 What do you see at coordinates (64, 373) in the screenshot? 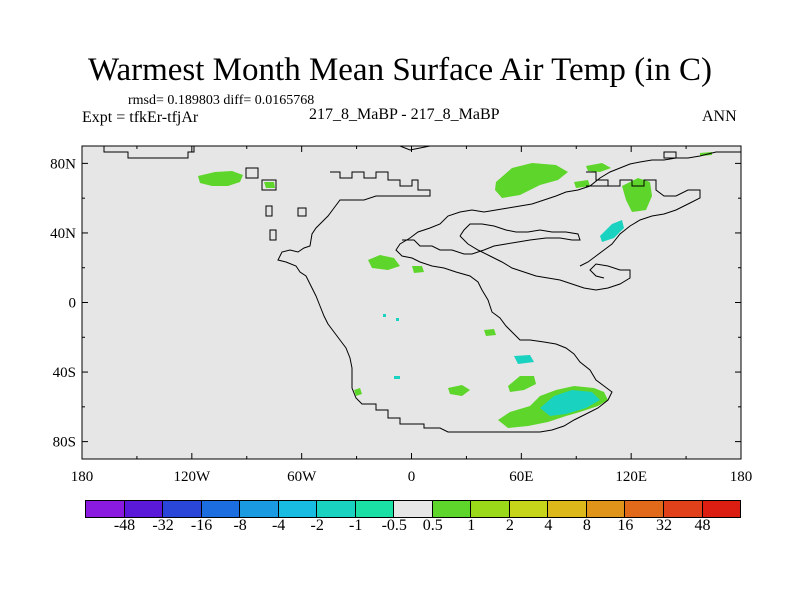
I see `y-tick-label: 40S` at bounding box center [64, 373].